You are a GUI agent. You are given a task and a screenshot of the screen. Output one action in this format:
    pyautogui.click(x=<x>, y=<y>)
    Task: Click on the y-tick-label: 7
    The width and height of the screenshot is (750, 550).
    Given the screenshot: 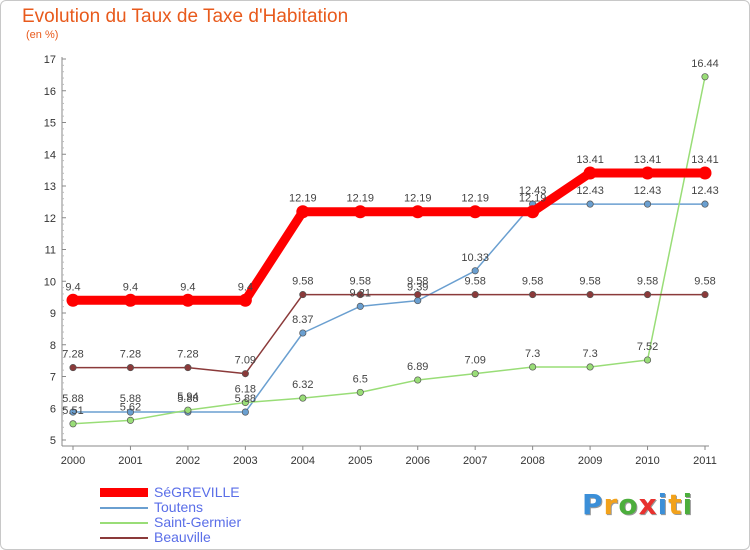 What is the action you would take?
    pyautogui.click(x=53, y=378)
    